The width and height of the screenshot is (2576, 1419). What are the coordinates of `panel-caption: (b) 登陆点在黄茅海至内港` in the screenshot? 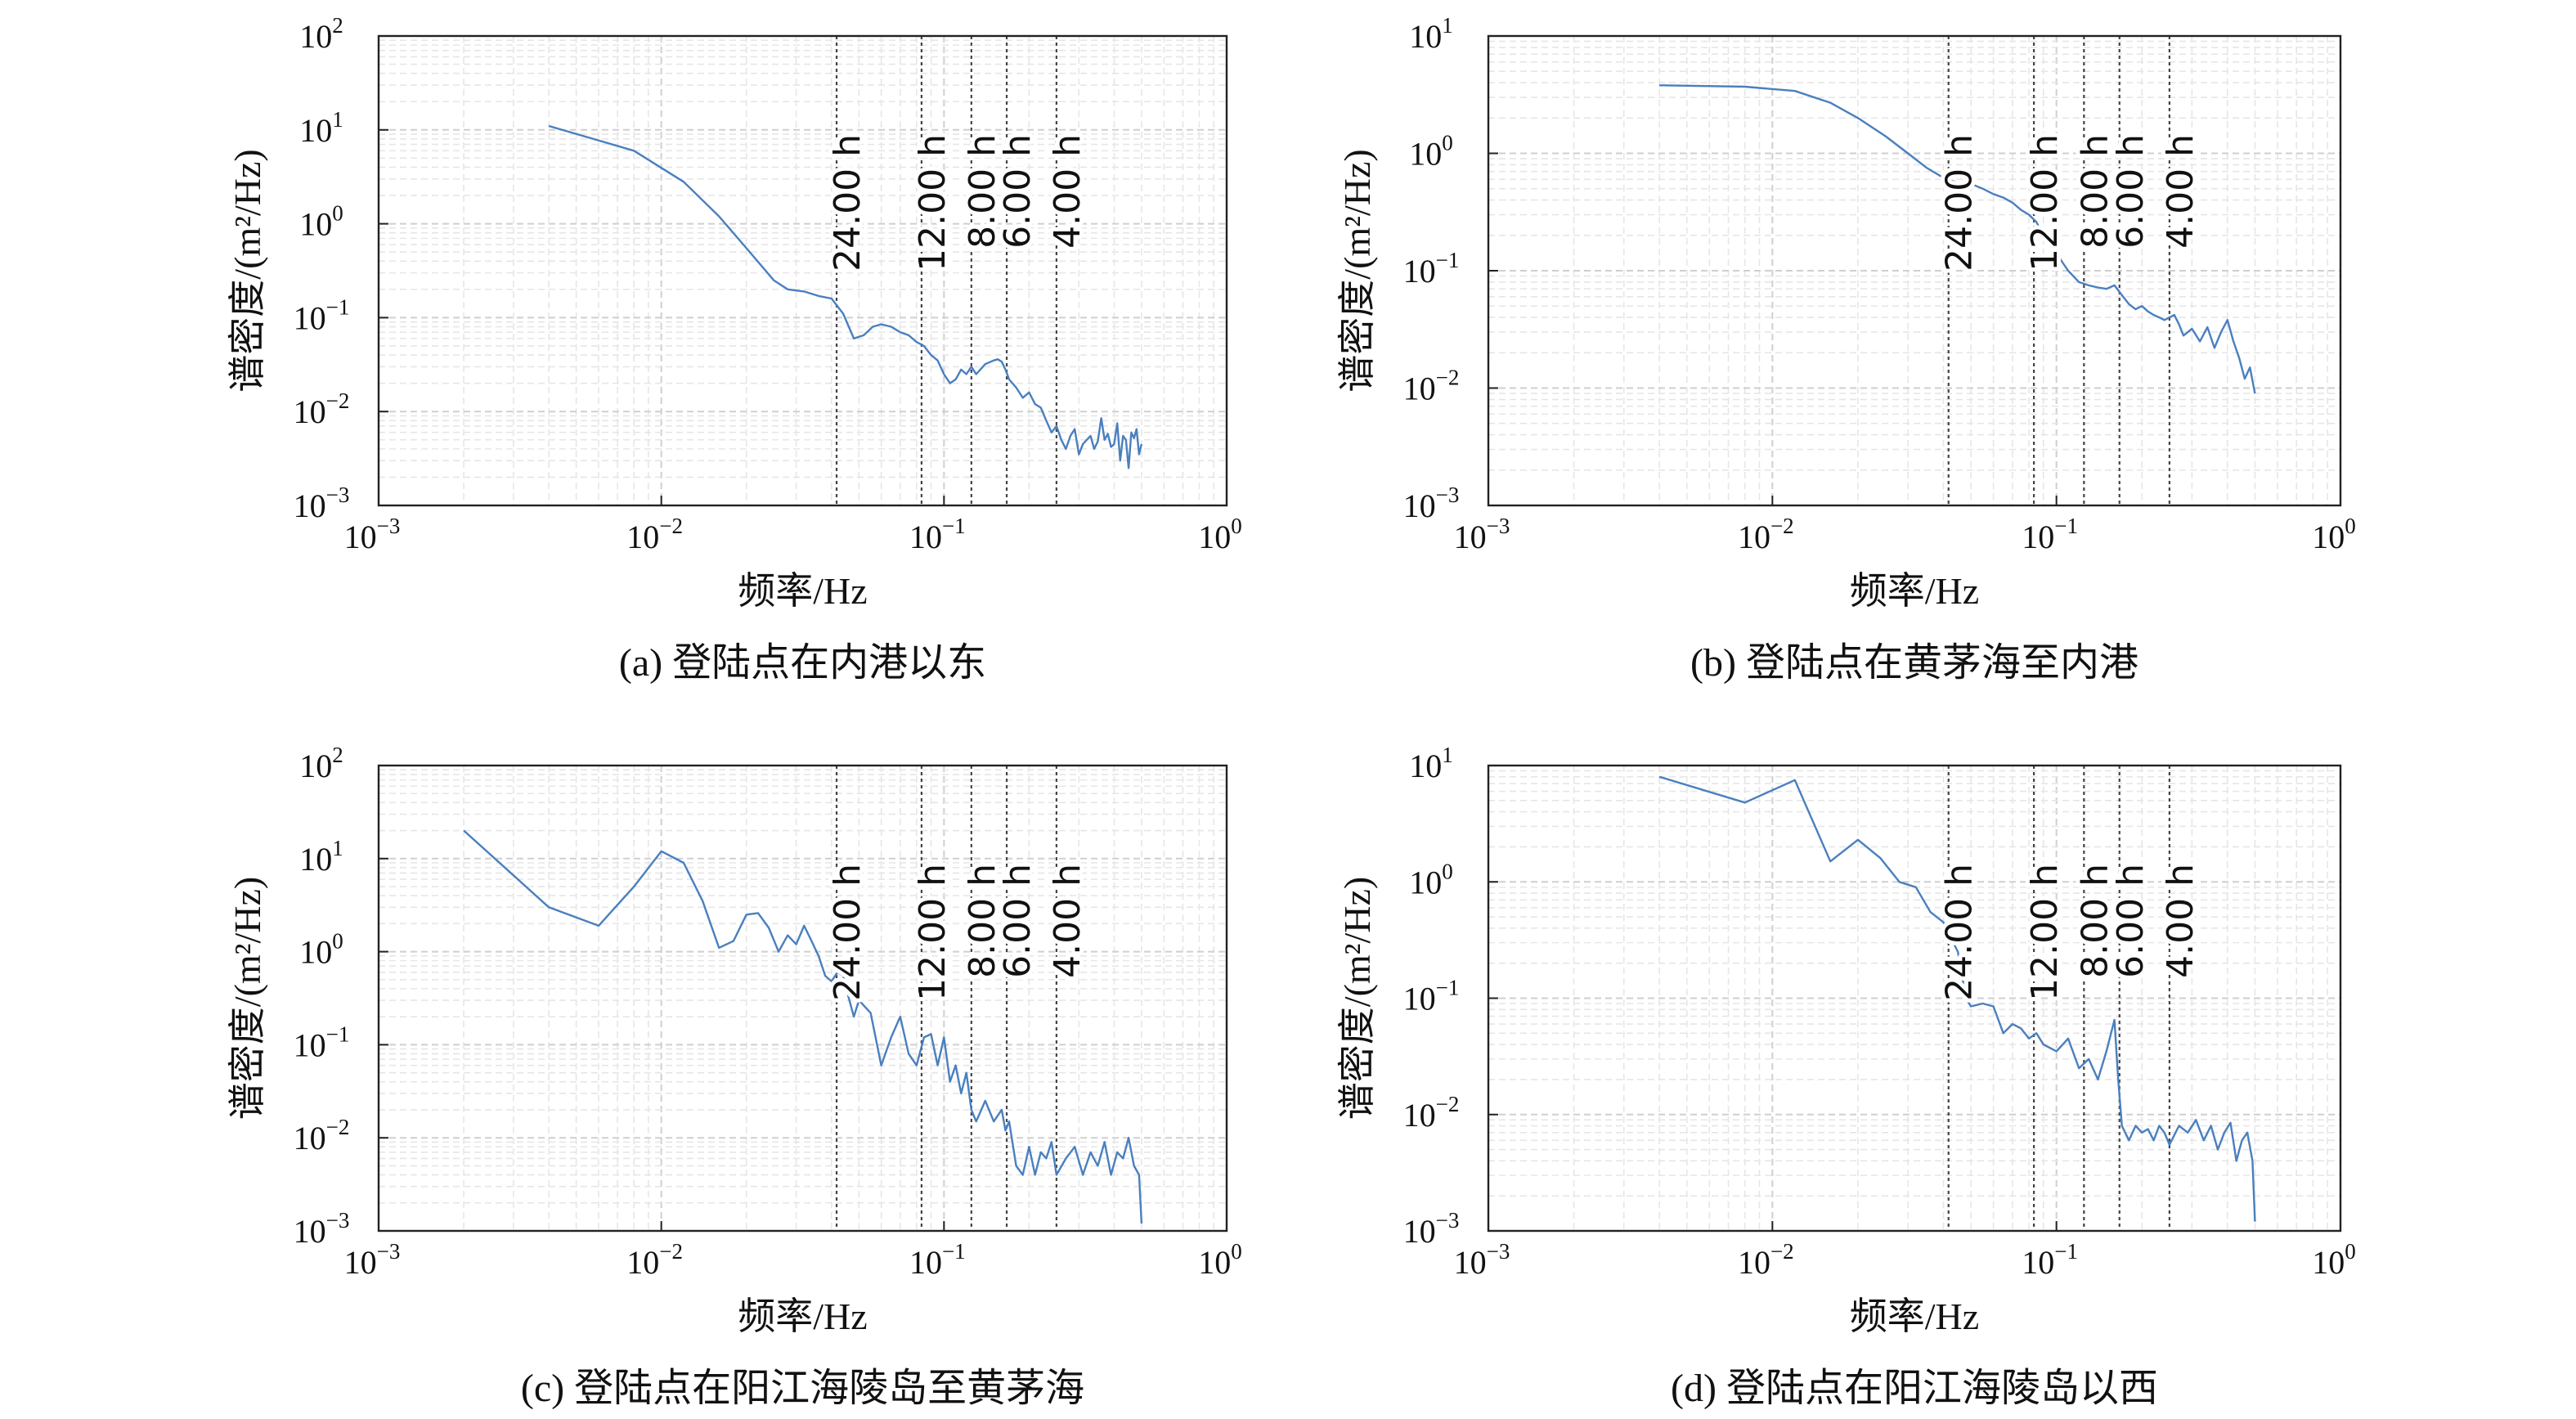 It's located at (1914, 663).